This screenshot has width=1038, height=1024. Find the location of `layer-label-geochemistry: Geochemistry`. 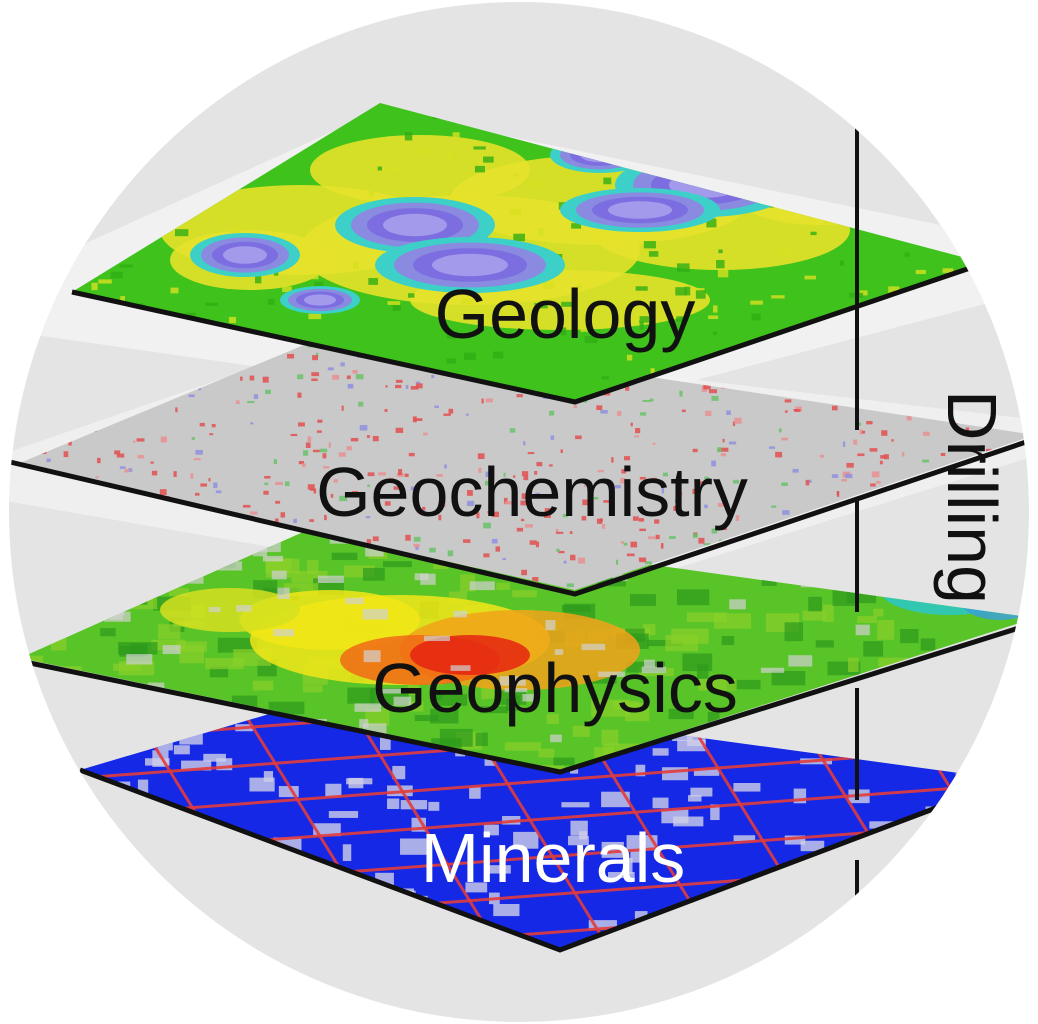

layer-label-geochemistry: Geochemistry is located at coordinates (532, 492).